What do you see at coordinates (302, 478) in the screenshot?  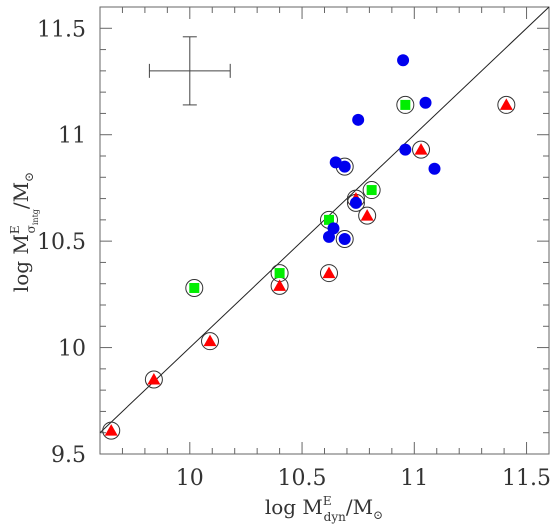 I see `x-tick-label: 10.5` at bounding box center [302, 478].